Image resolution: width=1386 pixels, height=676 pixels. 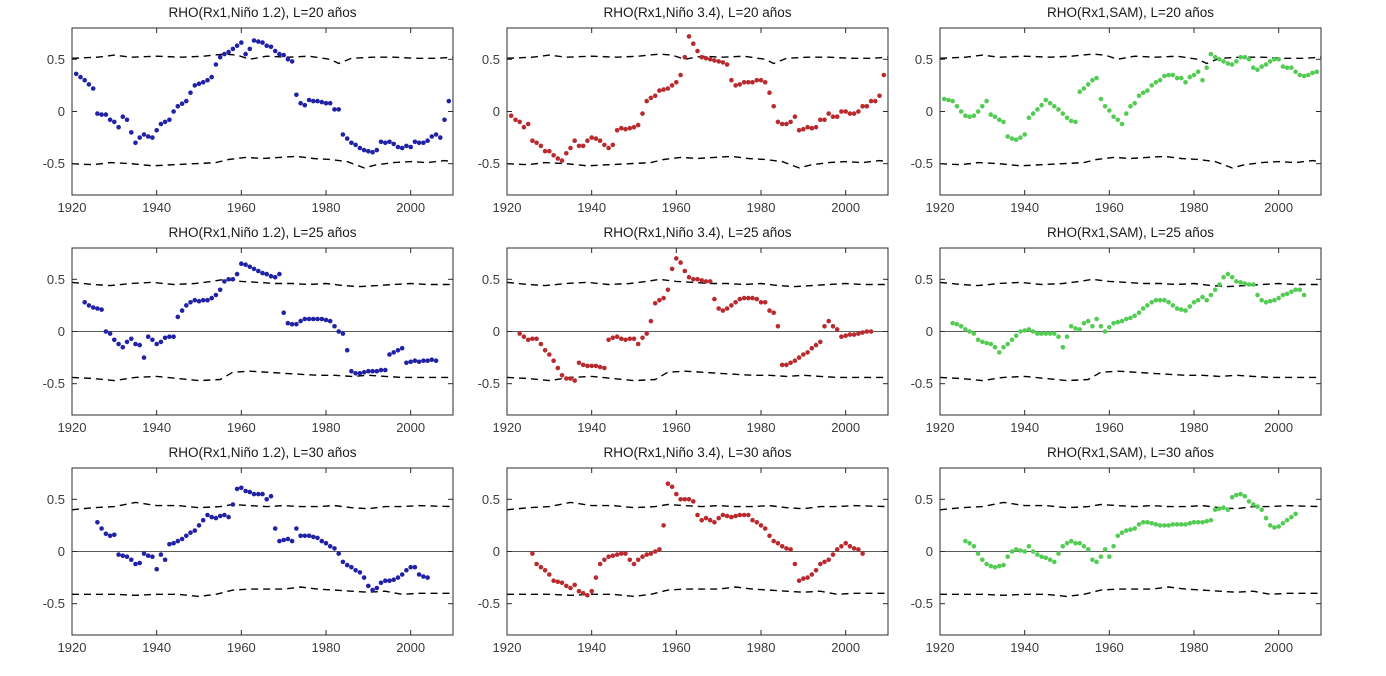 I want to click on subplot-title: RHO(Rx1,Niño 3.4), L=20 años, so click(x=697, y=12).